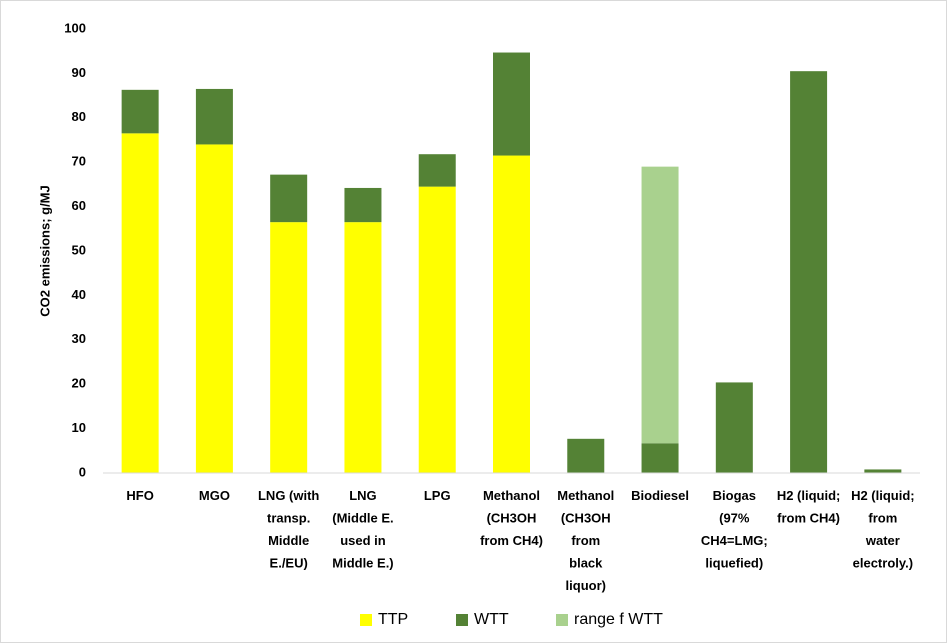 Image resolution: width=948 pixels, height=644 pixels. What do you see at coordinates (437, 495) in the screenshot?
I see `x-tick-label: LPG` at bounding box center [437, 495].